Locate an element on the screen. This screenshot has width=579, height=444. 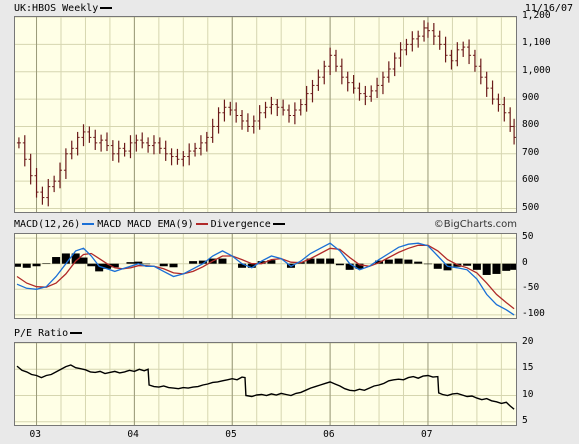
divergence-legend-swatch is located at coordinates (278, 224).